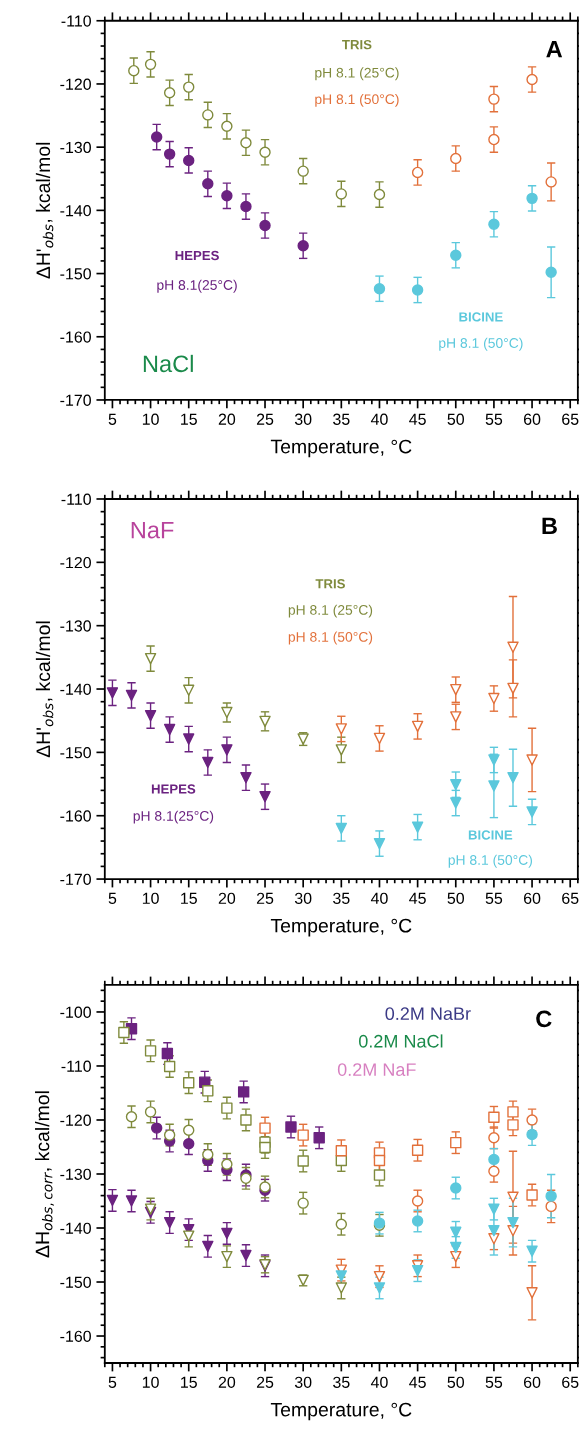 This screenshot has height=1431, width=579. I want to click on annotation: 0.2M NaF, so click(376, 1069).